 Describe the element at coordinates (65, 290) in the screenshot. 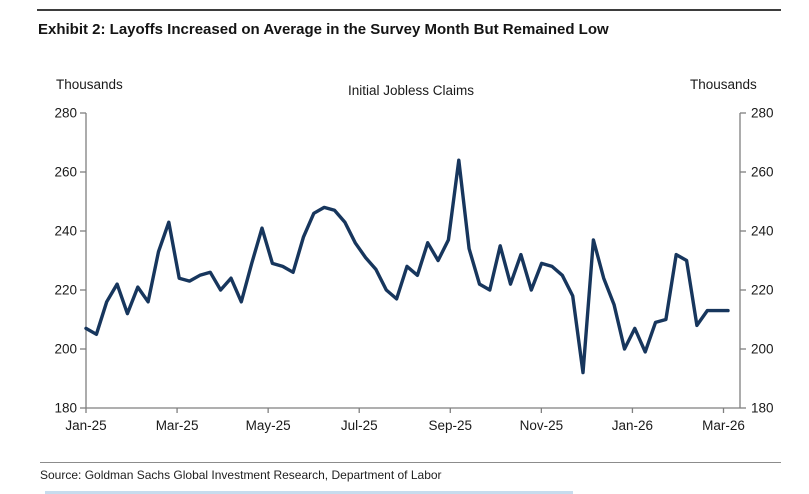

I see `y-tick-label-left: 220` at that location.